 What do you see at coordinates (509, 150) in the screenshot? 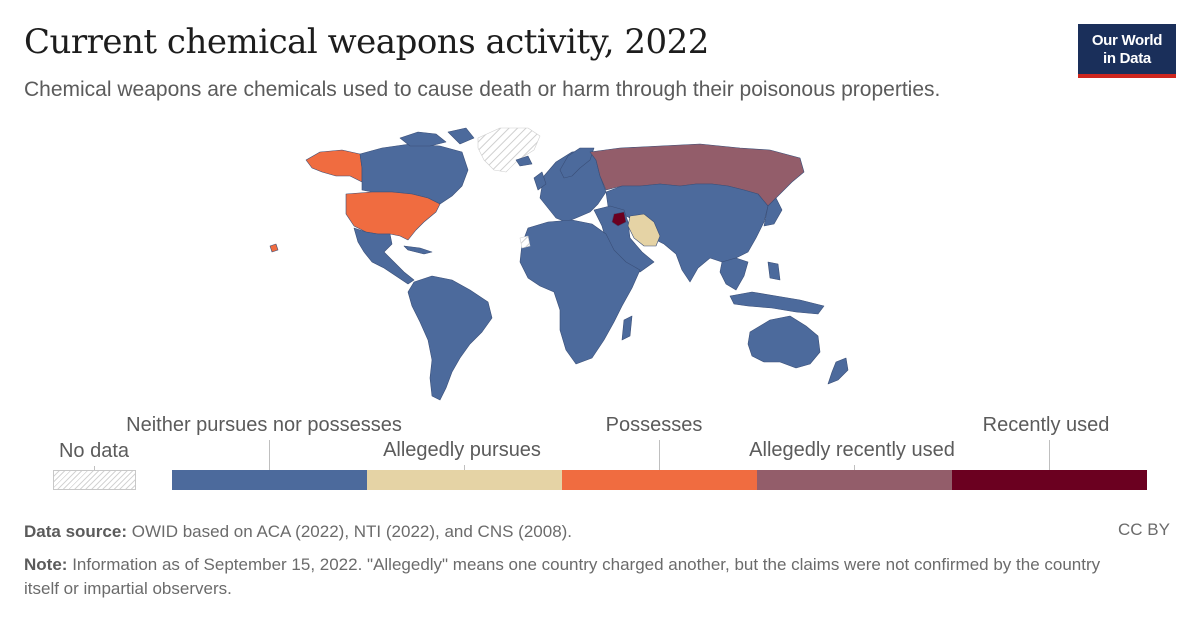
I see `region-greenland` at bounding box center [509, 150].